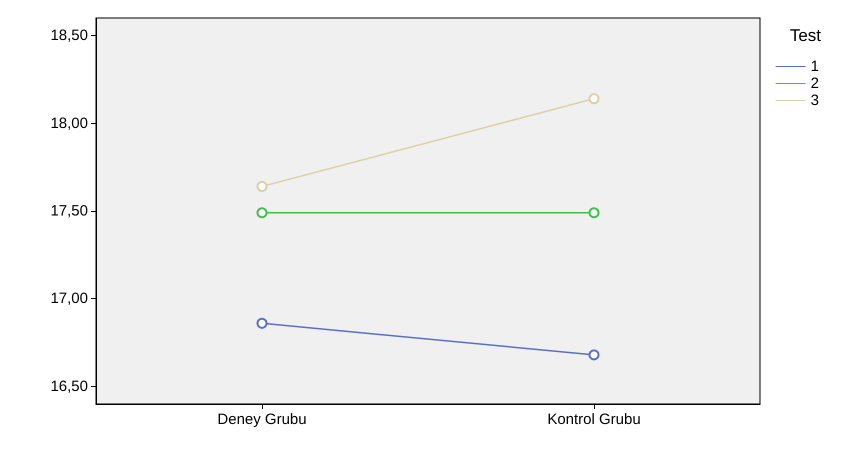 This screenshot has width=846, height=450. Describe the element at coordinates (69, 299) in the screenshot. I see `y-tick-label: 17,00` at that location.